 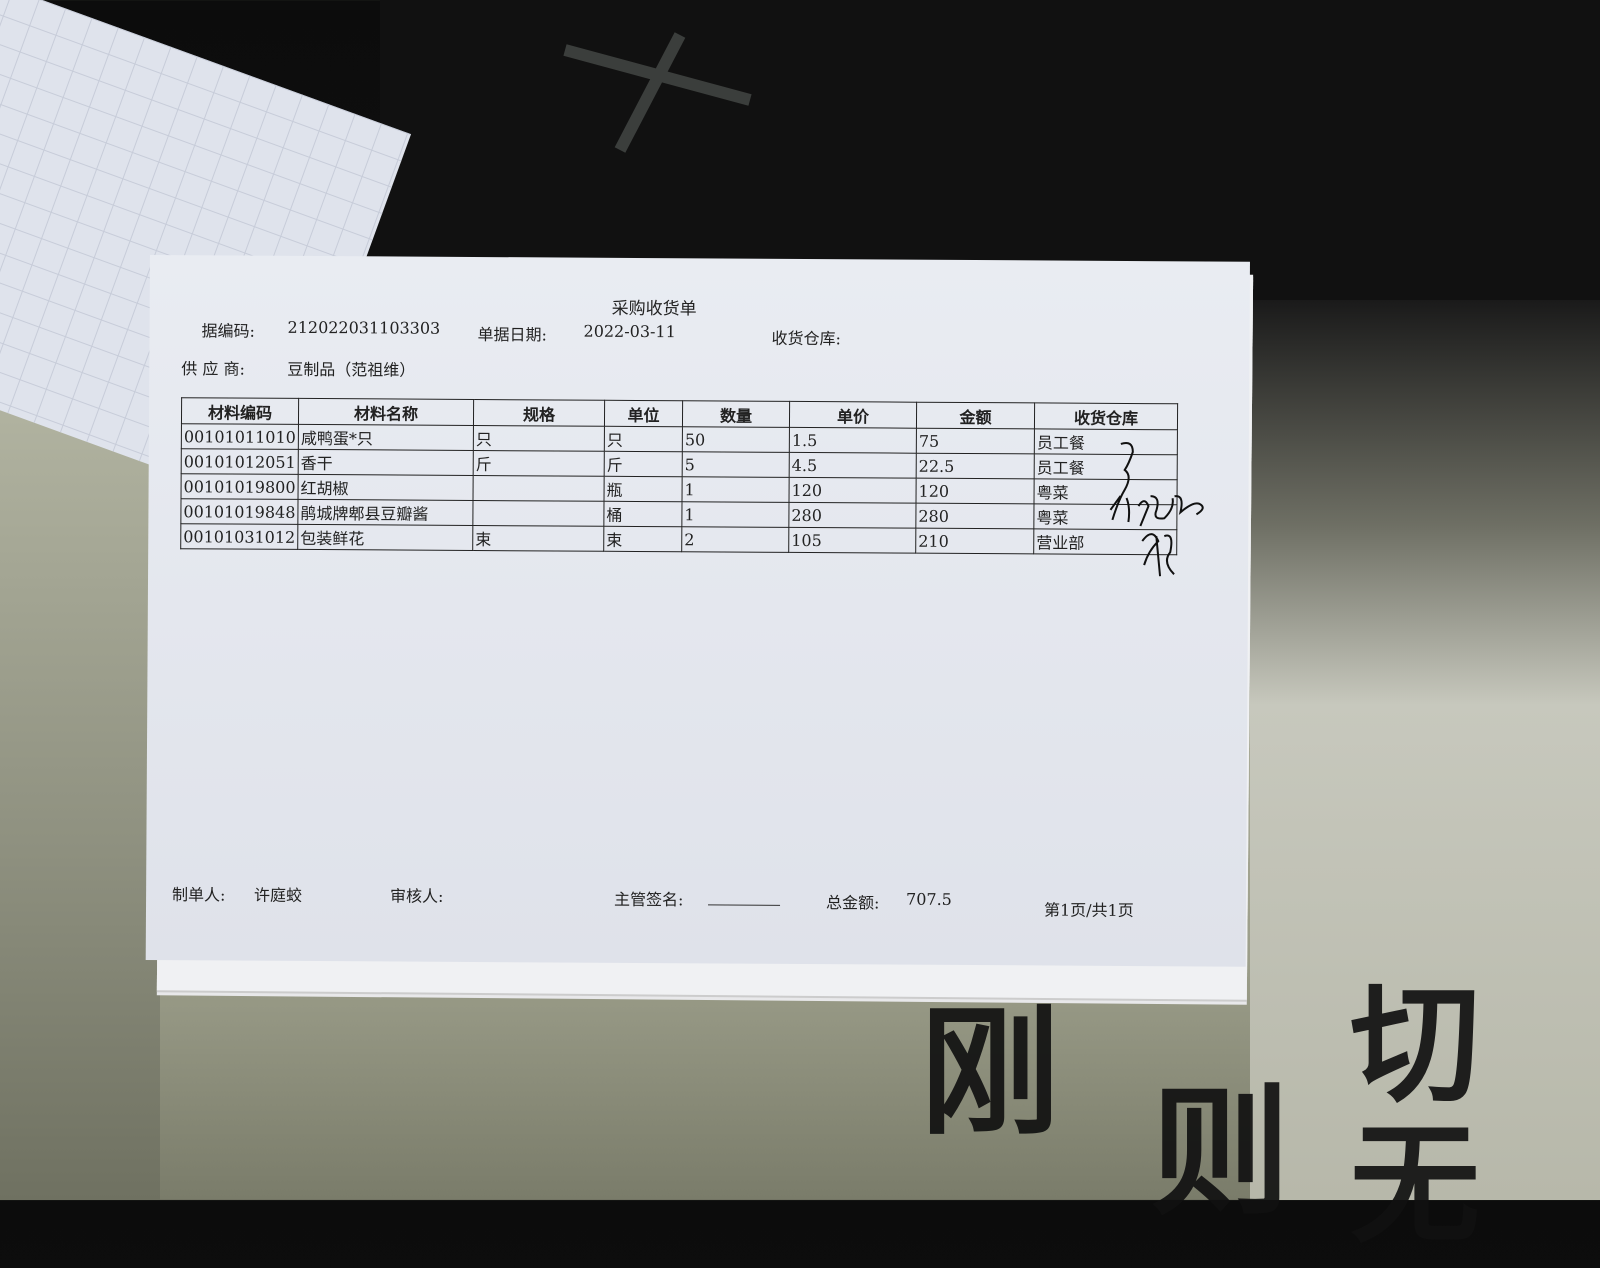 I want to click on cell-unit: 斤, so click(x=643, y=464).